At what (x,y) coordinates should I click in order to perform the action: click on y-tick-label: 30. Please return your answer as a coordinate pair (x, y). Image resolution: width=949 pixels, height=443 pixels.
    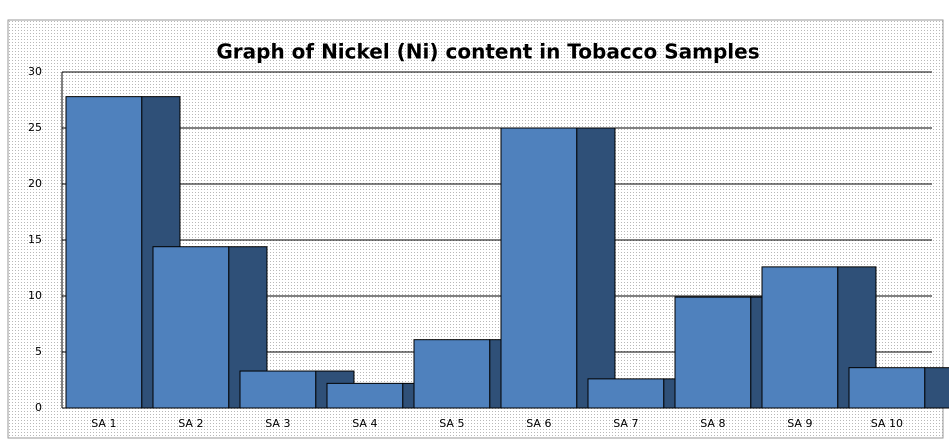
    Looking at the image, I should click on (35, 71).